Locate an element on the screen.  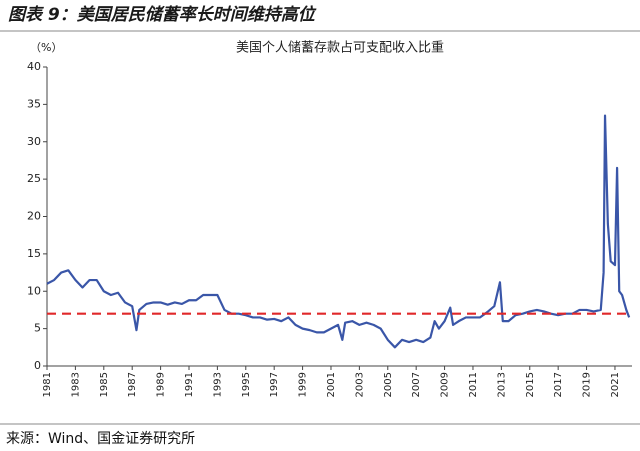
x-tick-label: 2017 is located at coordinates (558, 384).